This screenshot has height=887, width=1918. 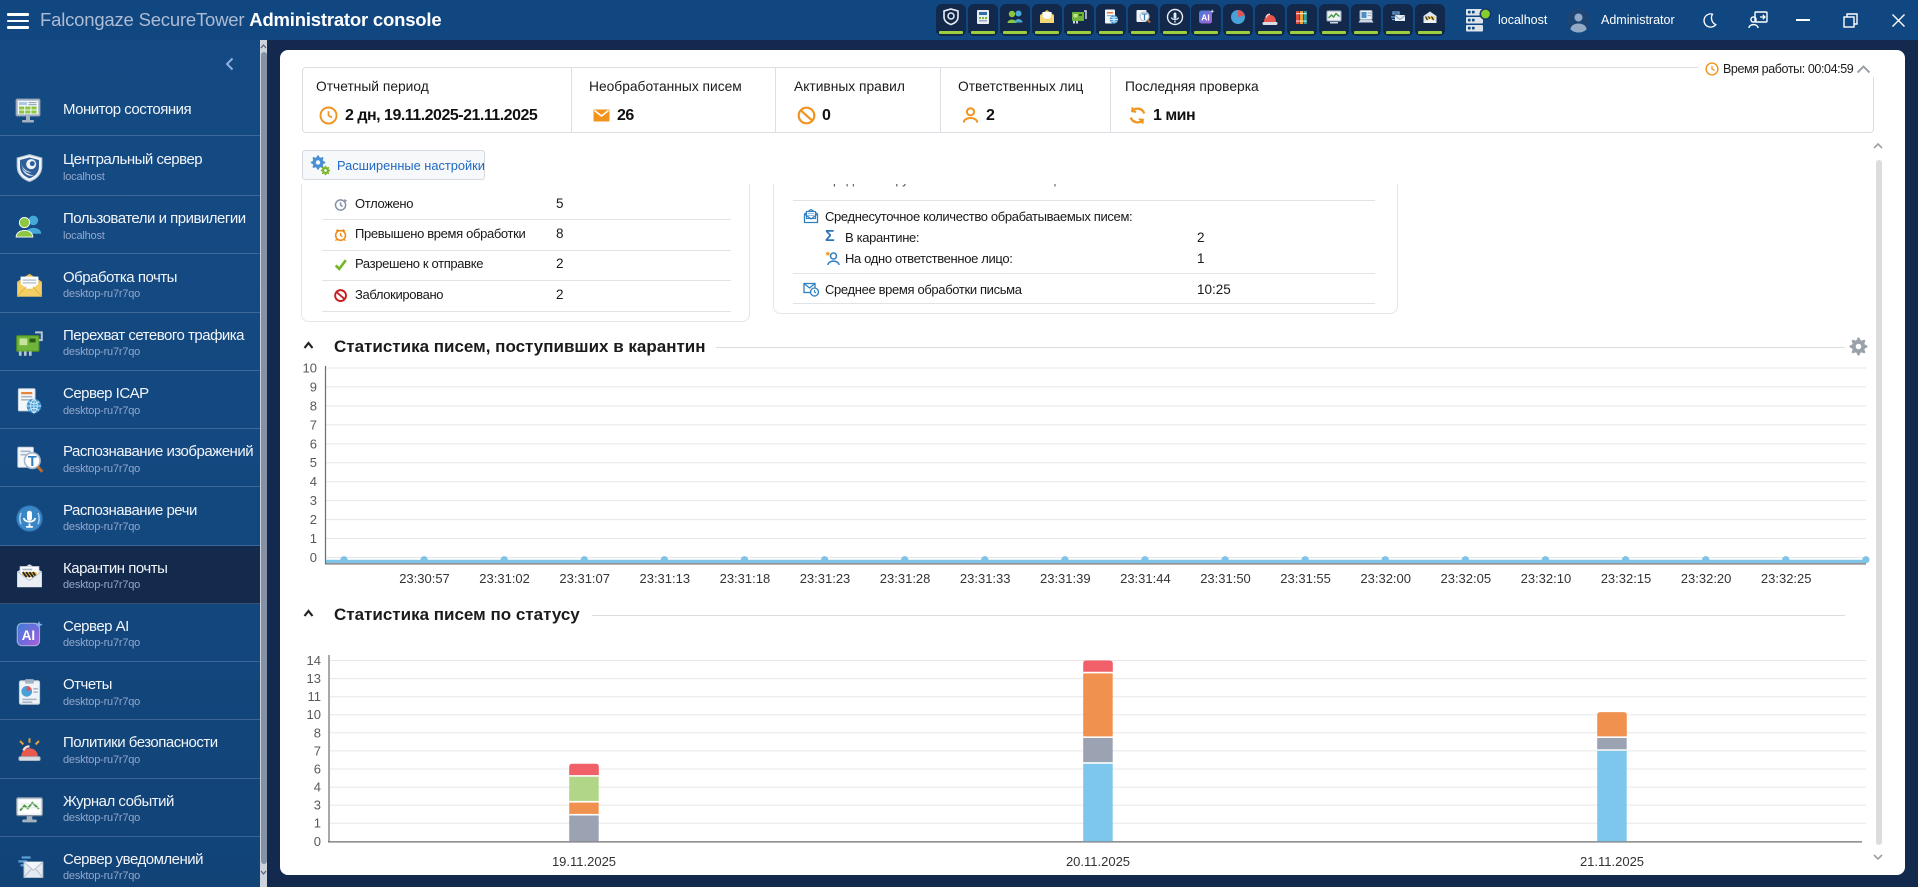 I want to click on svg-text: 9, so click(x=313, y=386).